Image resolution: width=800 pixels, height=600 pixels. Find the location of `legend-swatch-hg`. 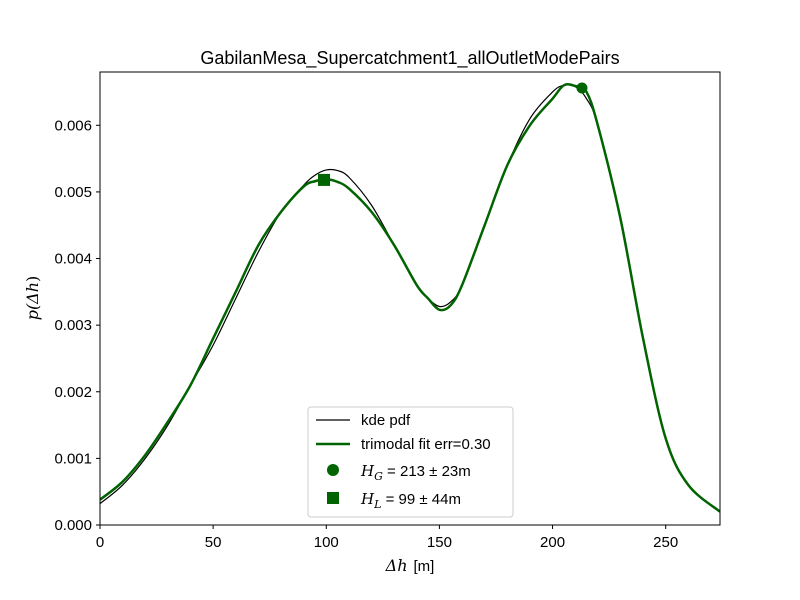

legend-swatch-hg is located at coordinates (333, 470).